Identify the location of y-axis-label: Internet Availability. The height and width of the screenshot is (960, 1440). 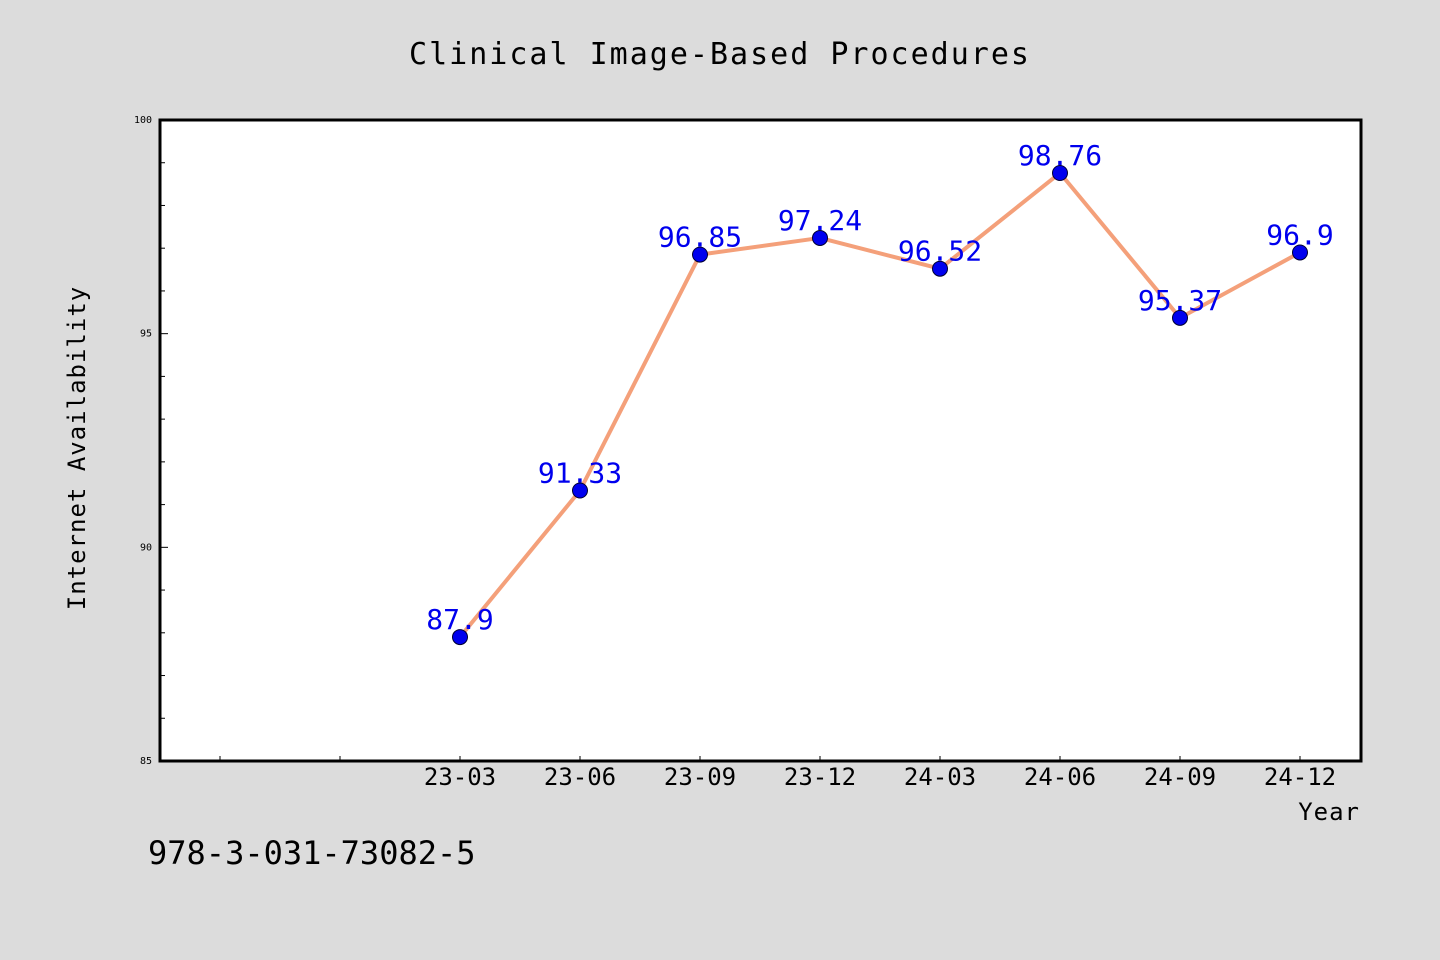
(77, 448).